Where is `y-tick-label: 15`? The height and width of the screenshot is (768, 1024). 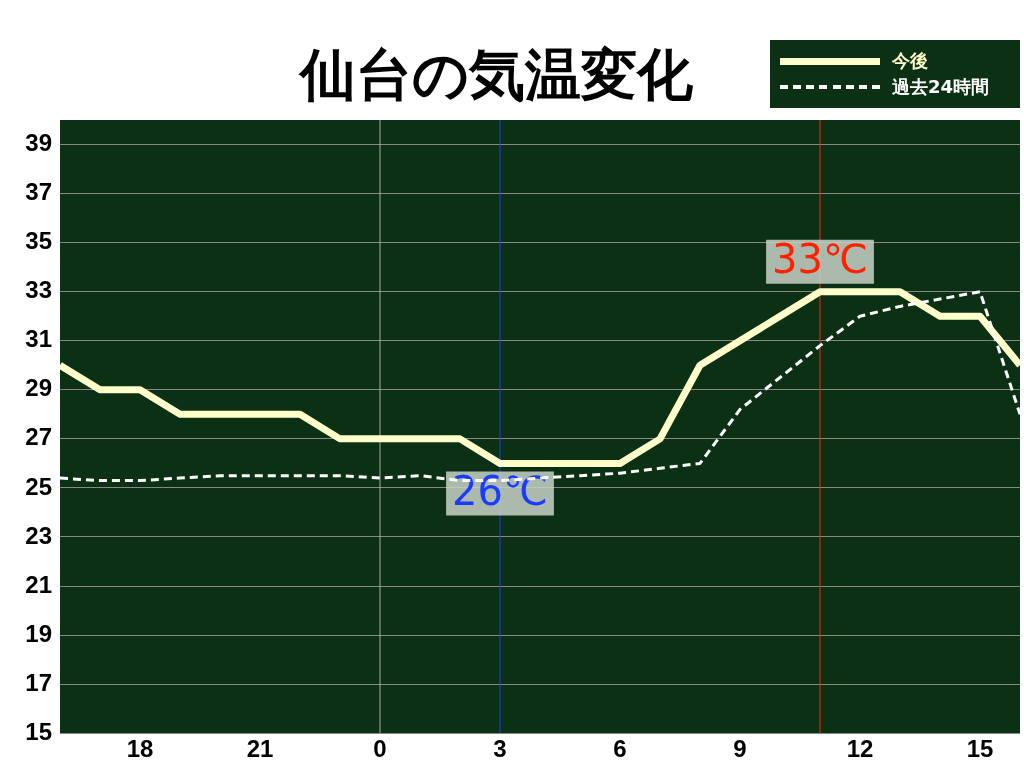
y-tick-label: 15 is located at coordinates (38, 731).